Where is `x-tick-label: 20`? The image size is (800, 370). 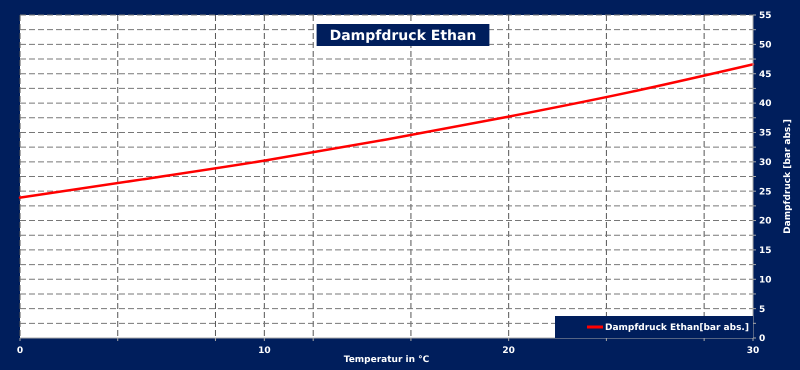 x-tick-label: 20 is located at coordinates (508, 351).